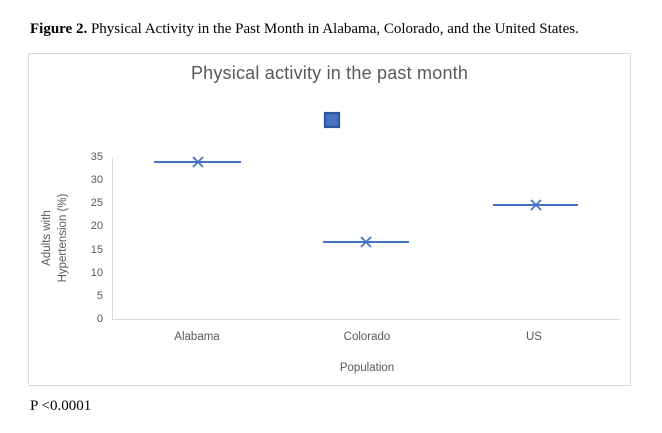 Image resolution: width=662 pixels, height=433 pixels. I want to click on data-point-us, so click(535, 205).